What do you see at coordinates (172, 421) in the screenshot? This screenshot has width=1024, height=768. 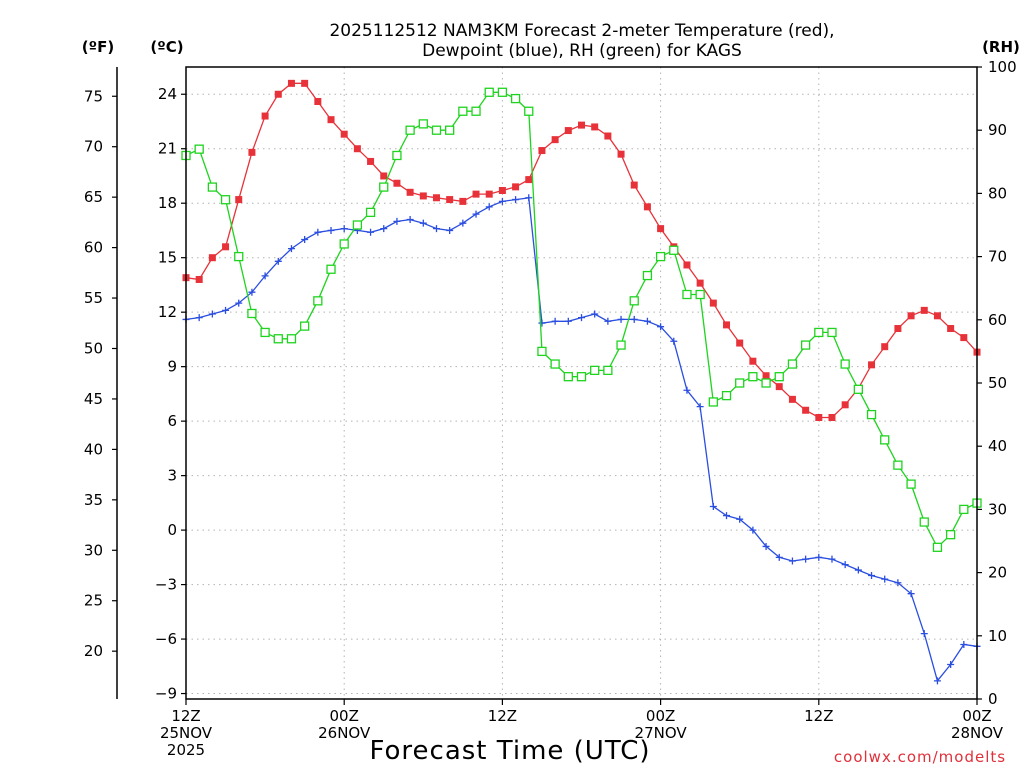 I see `celsius-tick-label: 6` at bounding box center [172, 421].